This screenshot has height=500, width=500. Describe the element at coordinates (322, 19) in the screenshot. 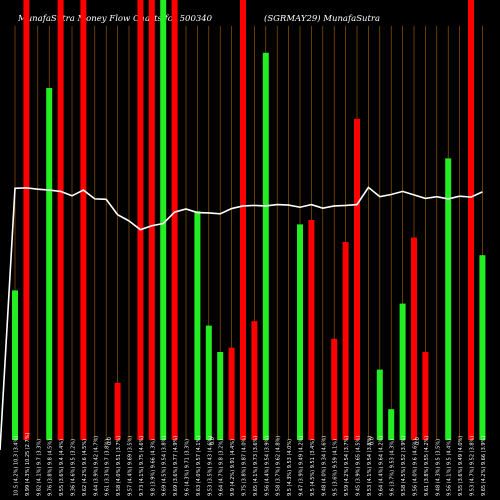

I see `chart-title-right: (SGRMAY29) MunafaSutra` at that location.